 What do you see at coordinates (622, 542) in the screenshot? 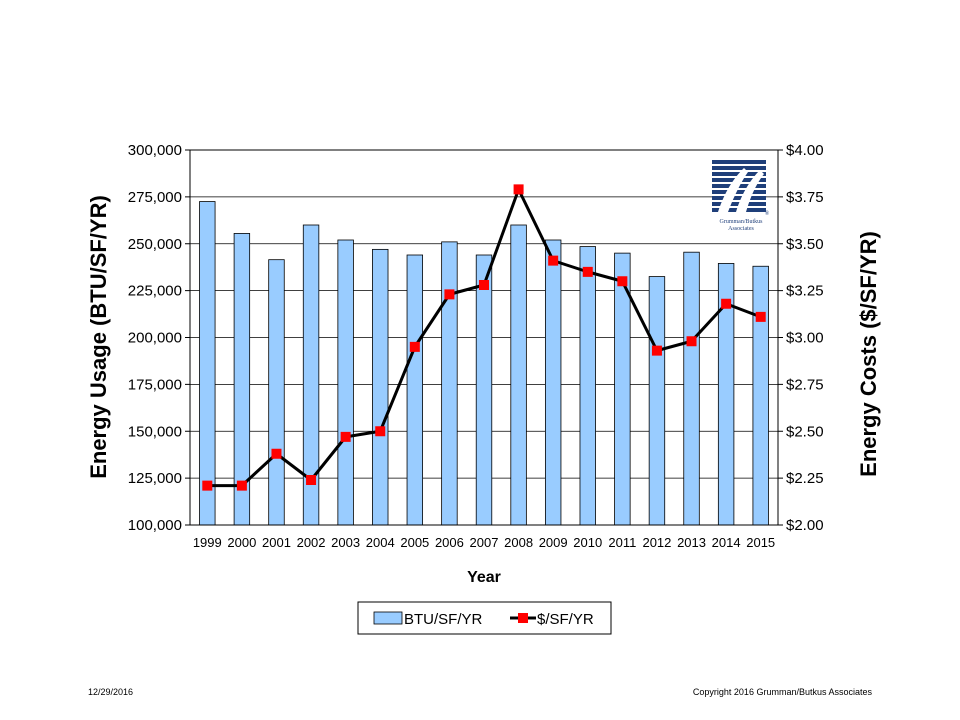
I see `x-tick-label: 2011` at bounding box center [622, 542].